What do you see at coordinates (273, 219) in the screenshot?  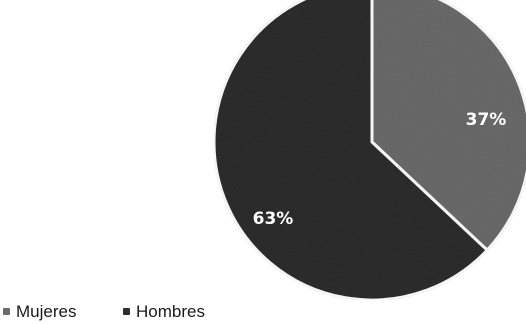 I see `pie-slice-label-hombres: 63%` at bounding box center [273, 219].